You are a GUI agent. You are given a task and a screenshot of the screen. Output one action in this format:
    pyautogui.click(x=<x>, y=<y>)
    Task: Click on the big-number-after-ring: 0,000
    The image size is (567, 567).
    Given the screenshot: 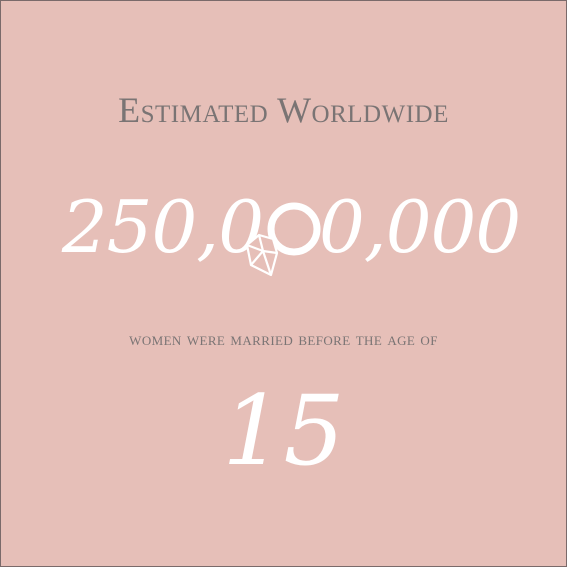 What is the action you would take?
    pyautogui.click(x=420, y=227)
    